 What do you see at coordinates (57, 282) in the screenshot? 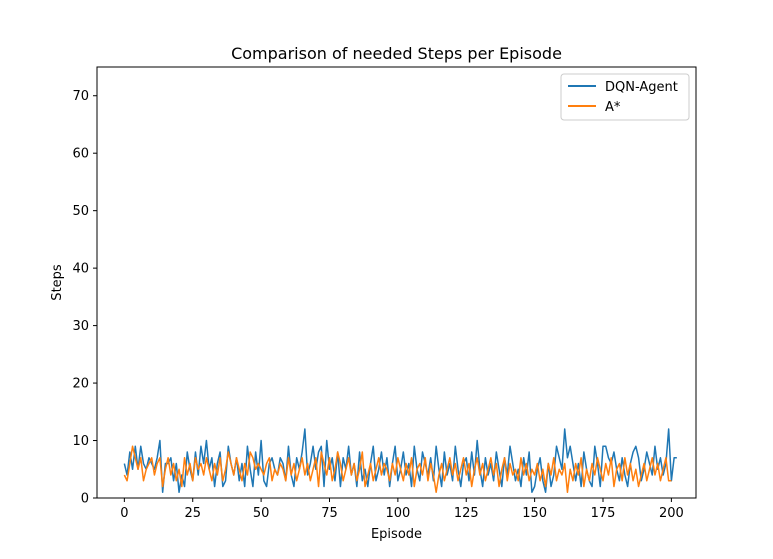
I see `y-axis-label: Steps` at bounding box center [57, 282].